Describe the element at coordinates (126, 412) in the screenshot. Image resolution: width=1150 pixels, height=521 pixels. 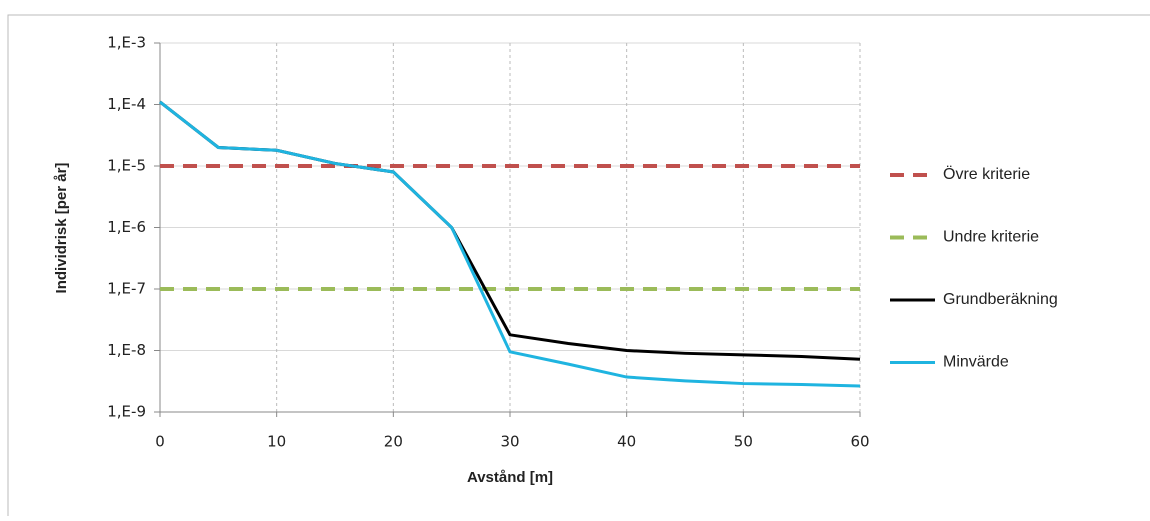
I see `y-tick-label: 1,E-9` at that location.